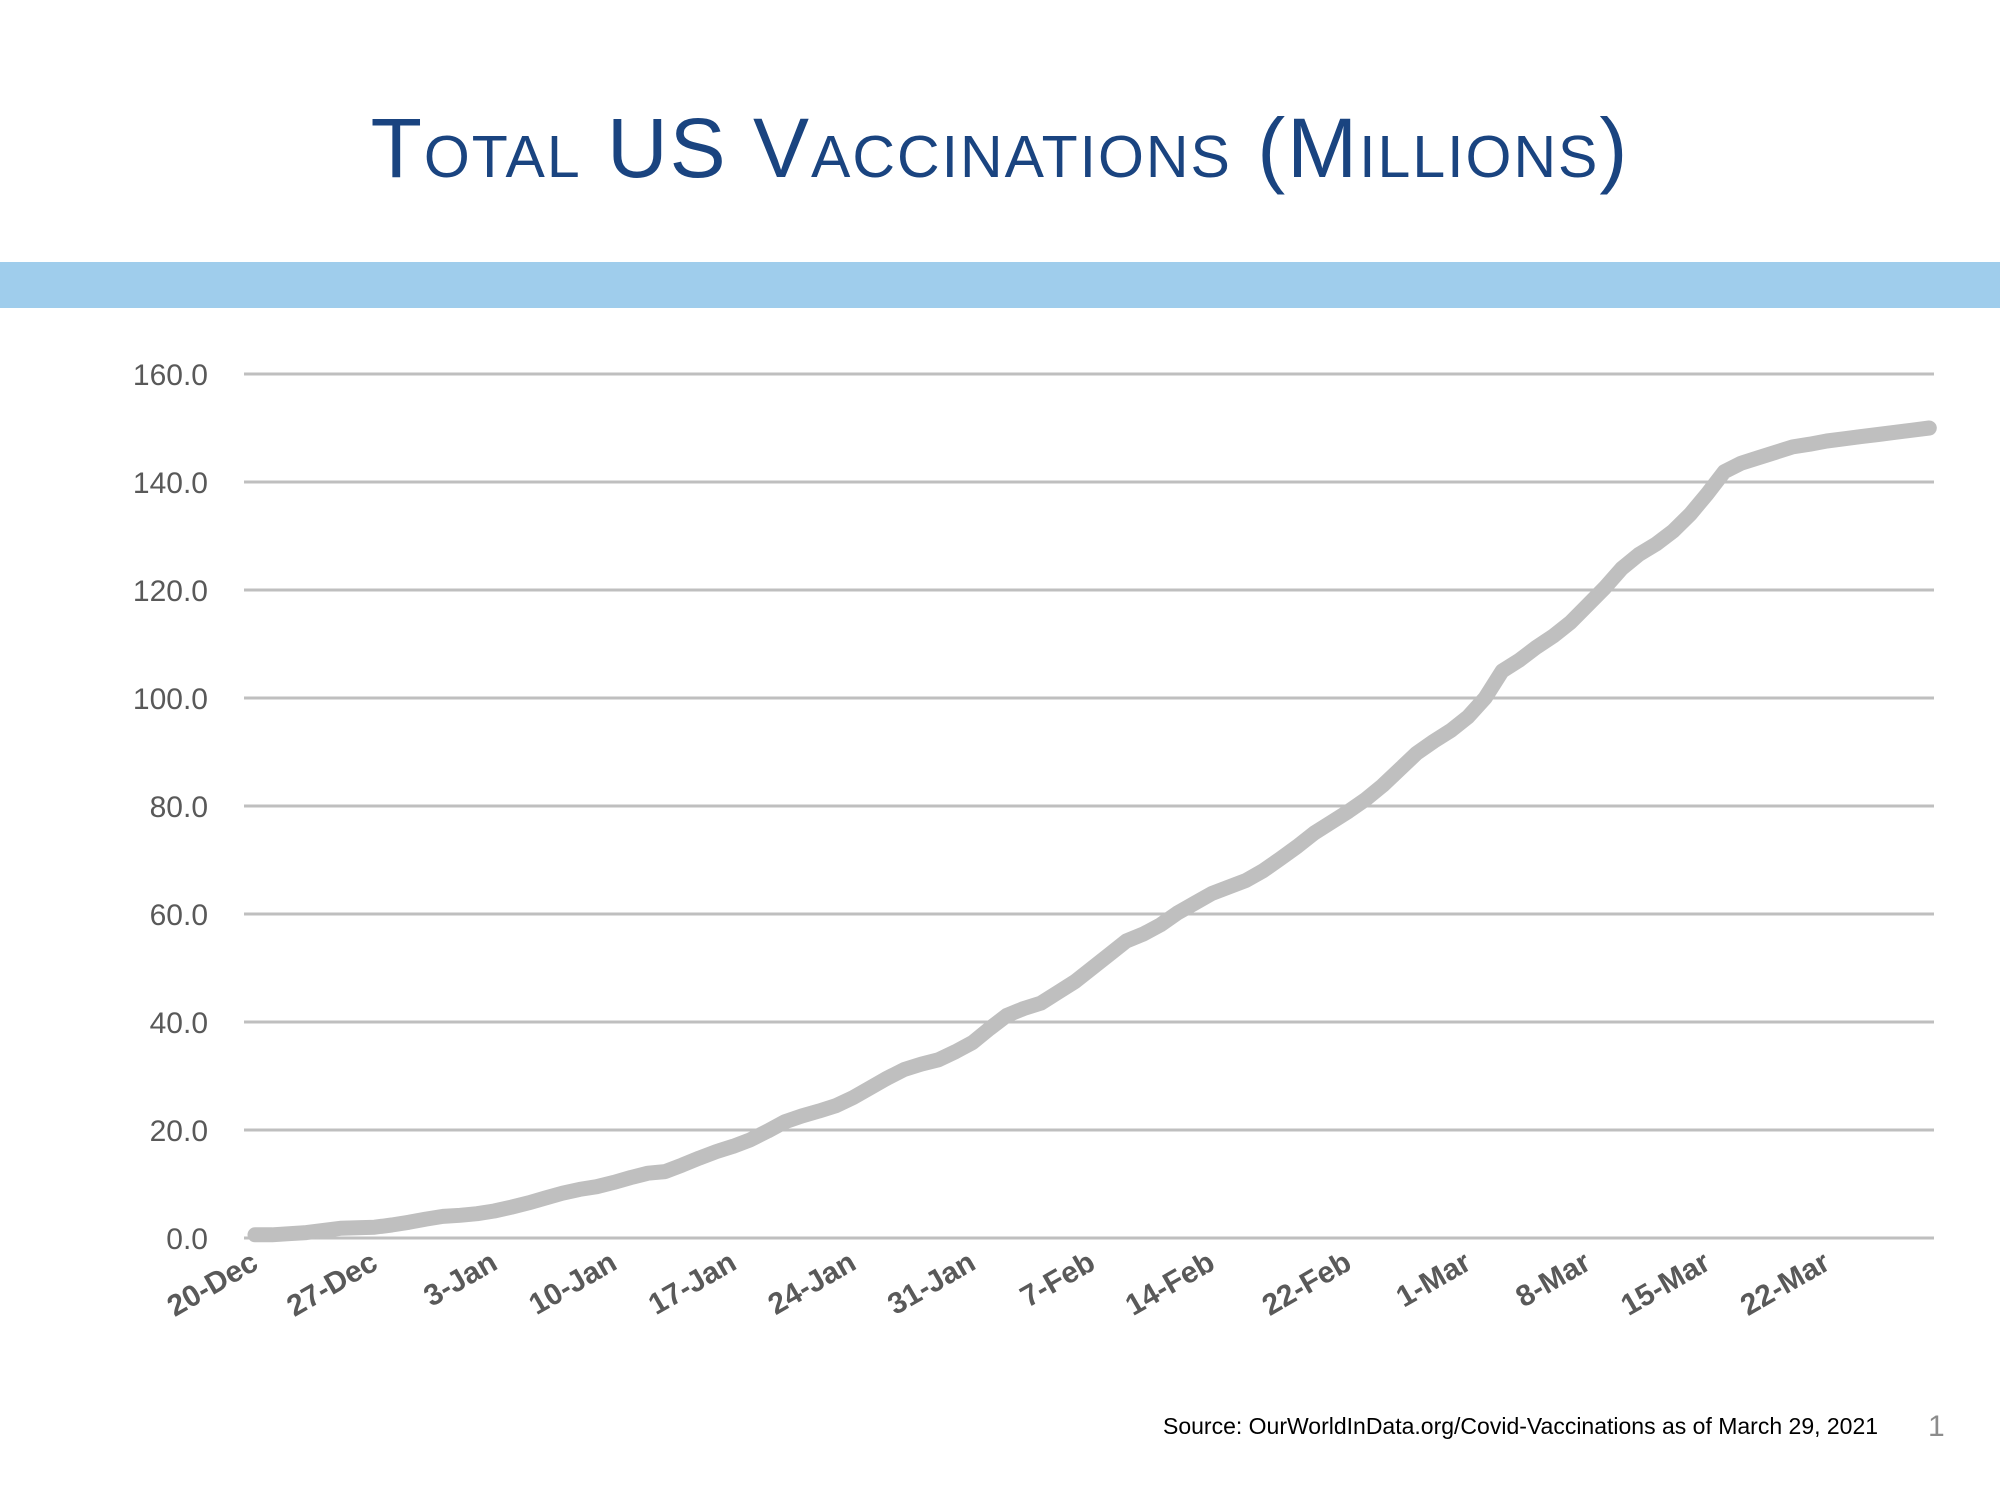 Image resolution: width=2000 pixels, height=1500 pixels. What do you see at coordinates (179, 1131) in the screenshot?
I see `y-tick-label: 20.0` at bounding box center [179, 1131].